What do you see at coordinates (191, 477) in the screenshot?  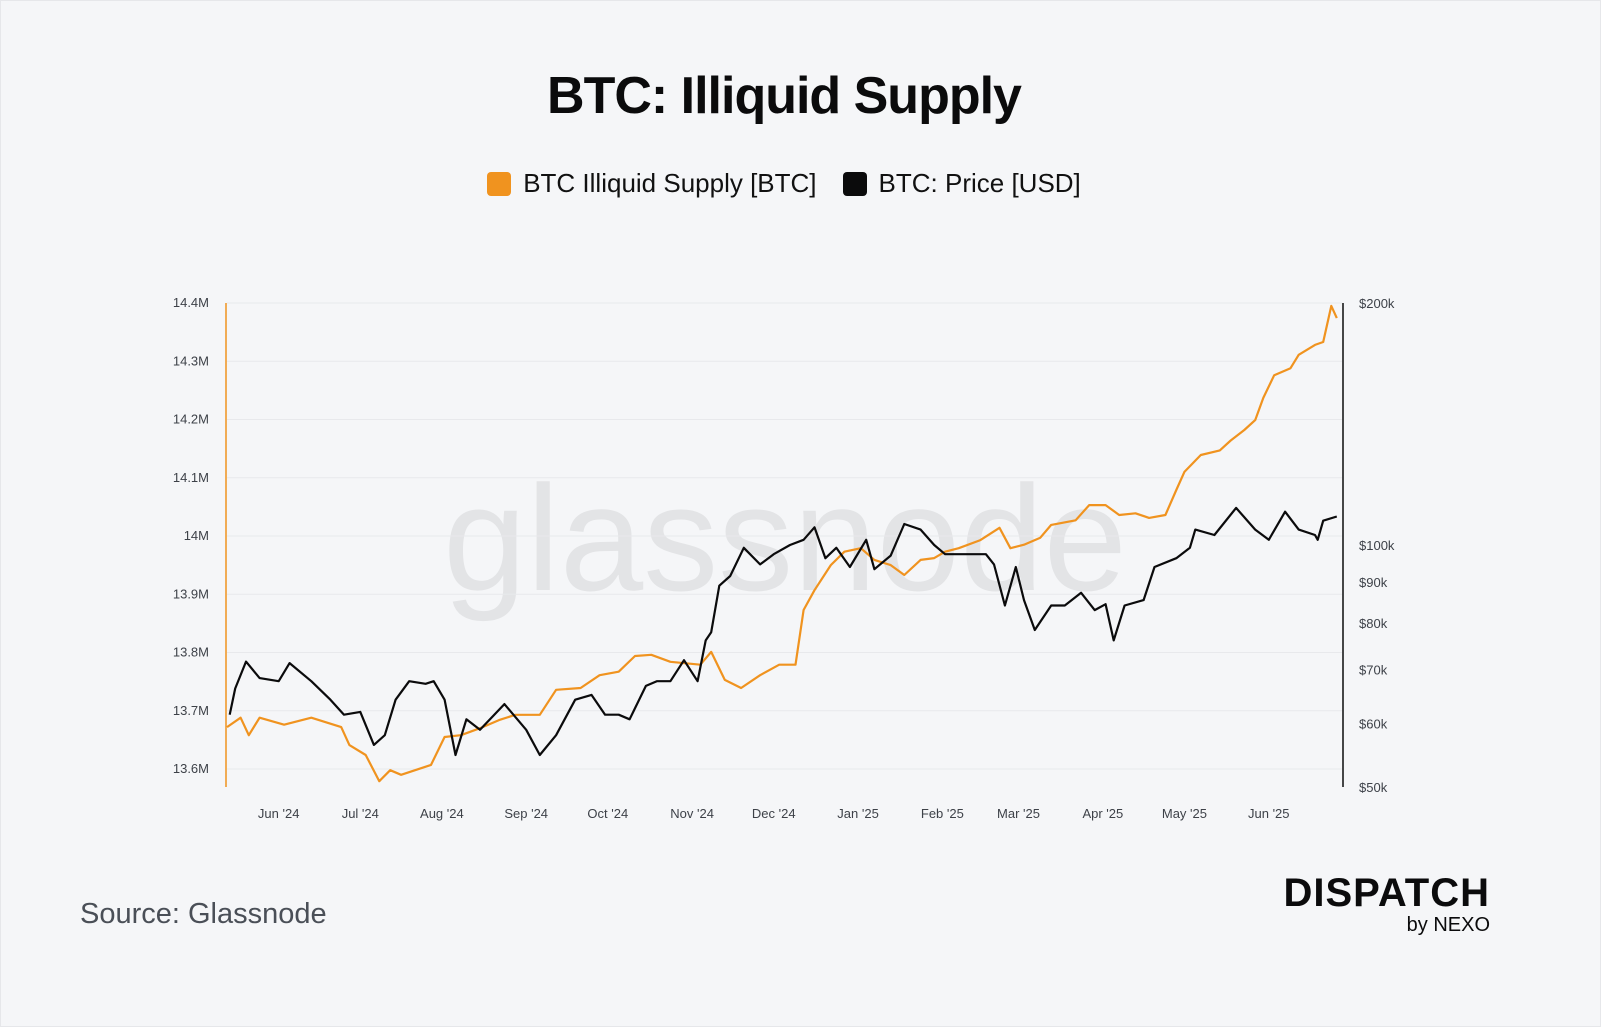 I see `y-left-tick-label: 14.1M` at bounding box center [191, 477].